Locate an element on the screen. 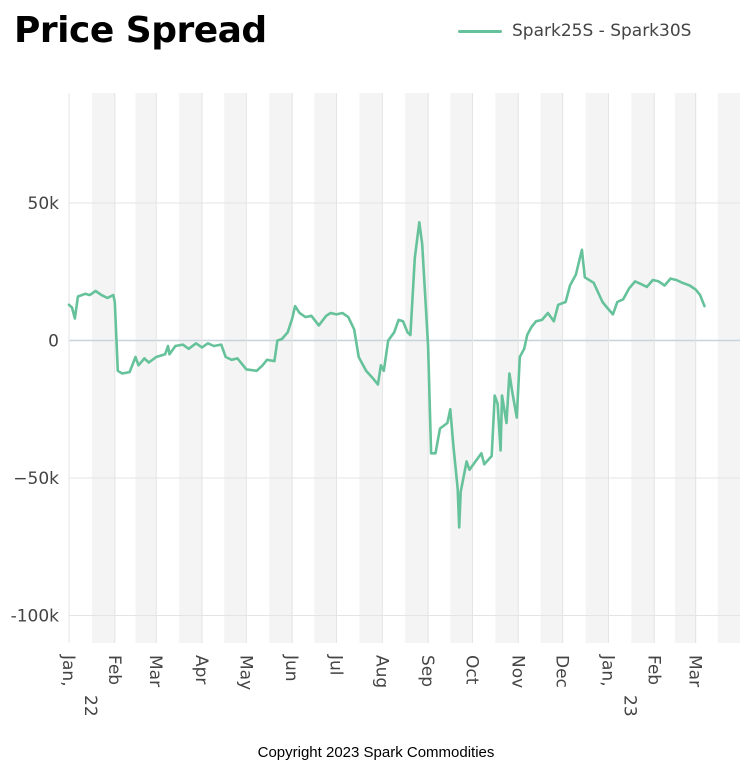  x-tick-label: Jan,23 is located at coordinates (618, 685).